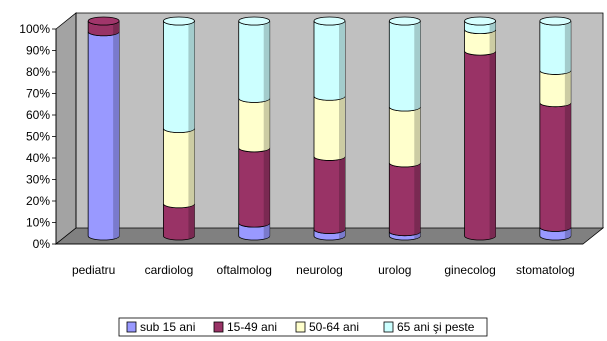 The height and width of the screenshot is (341, 607). Describe the element at coordinates (38, 115) in the screenshot. I see `y-tick-label: 60%` at that location.